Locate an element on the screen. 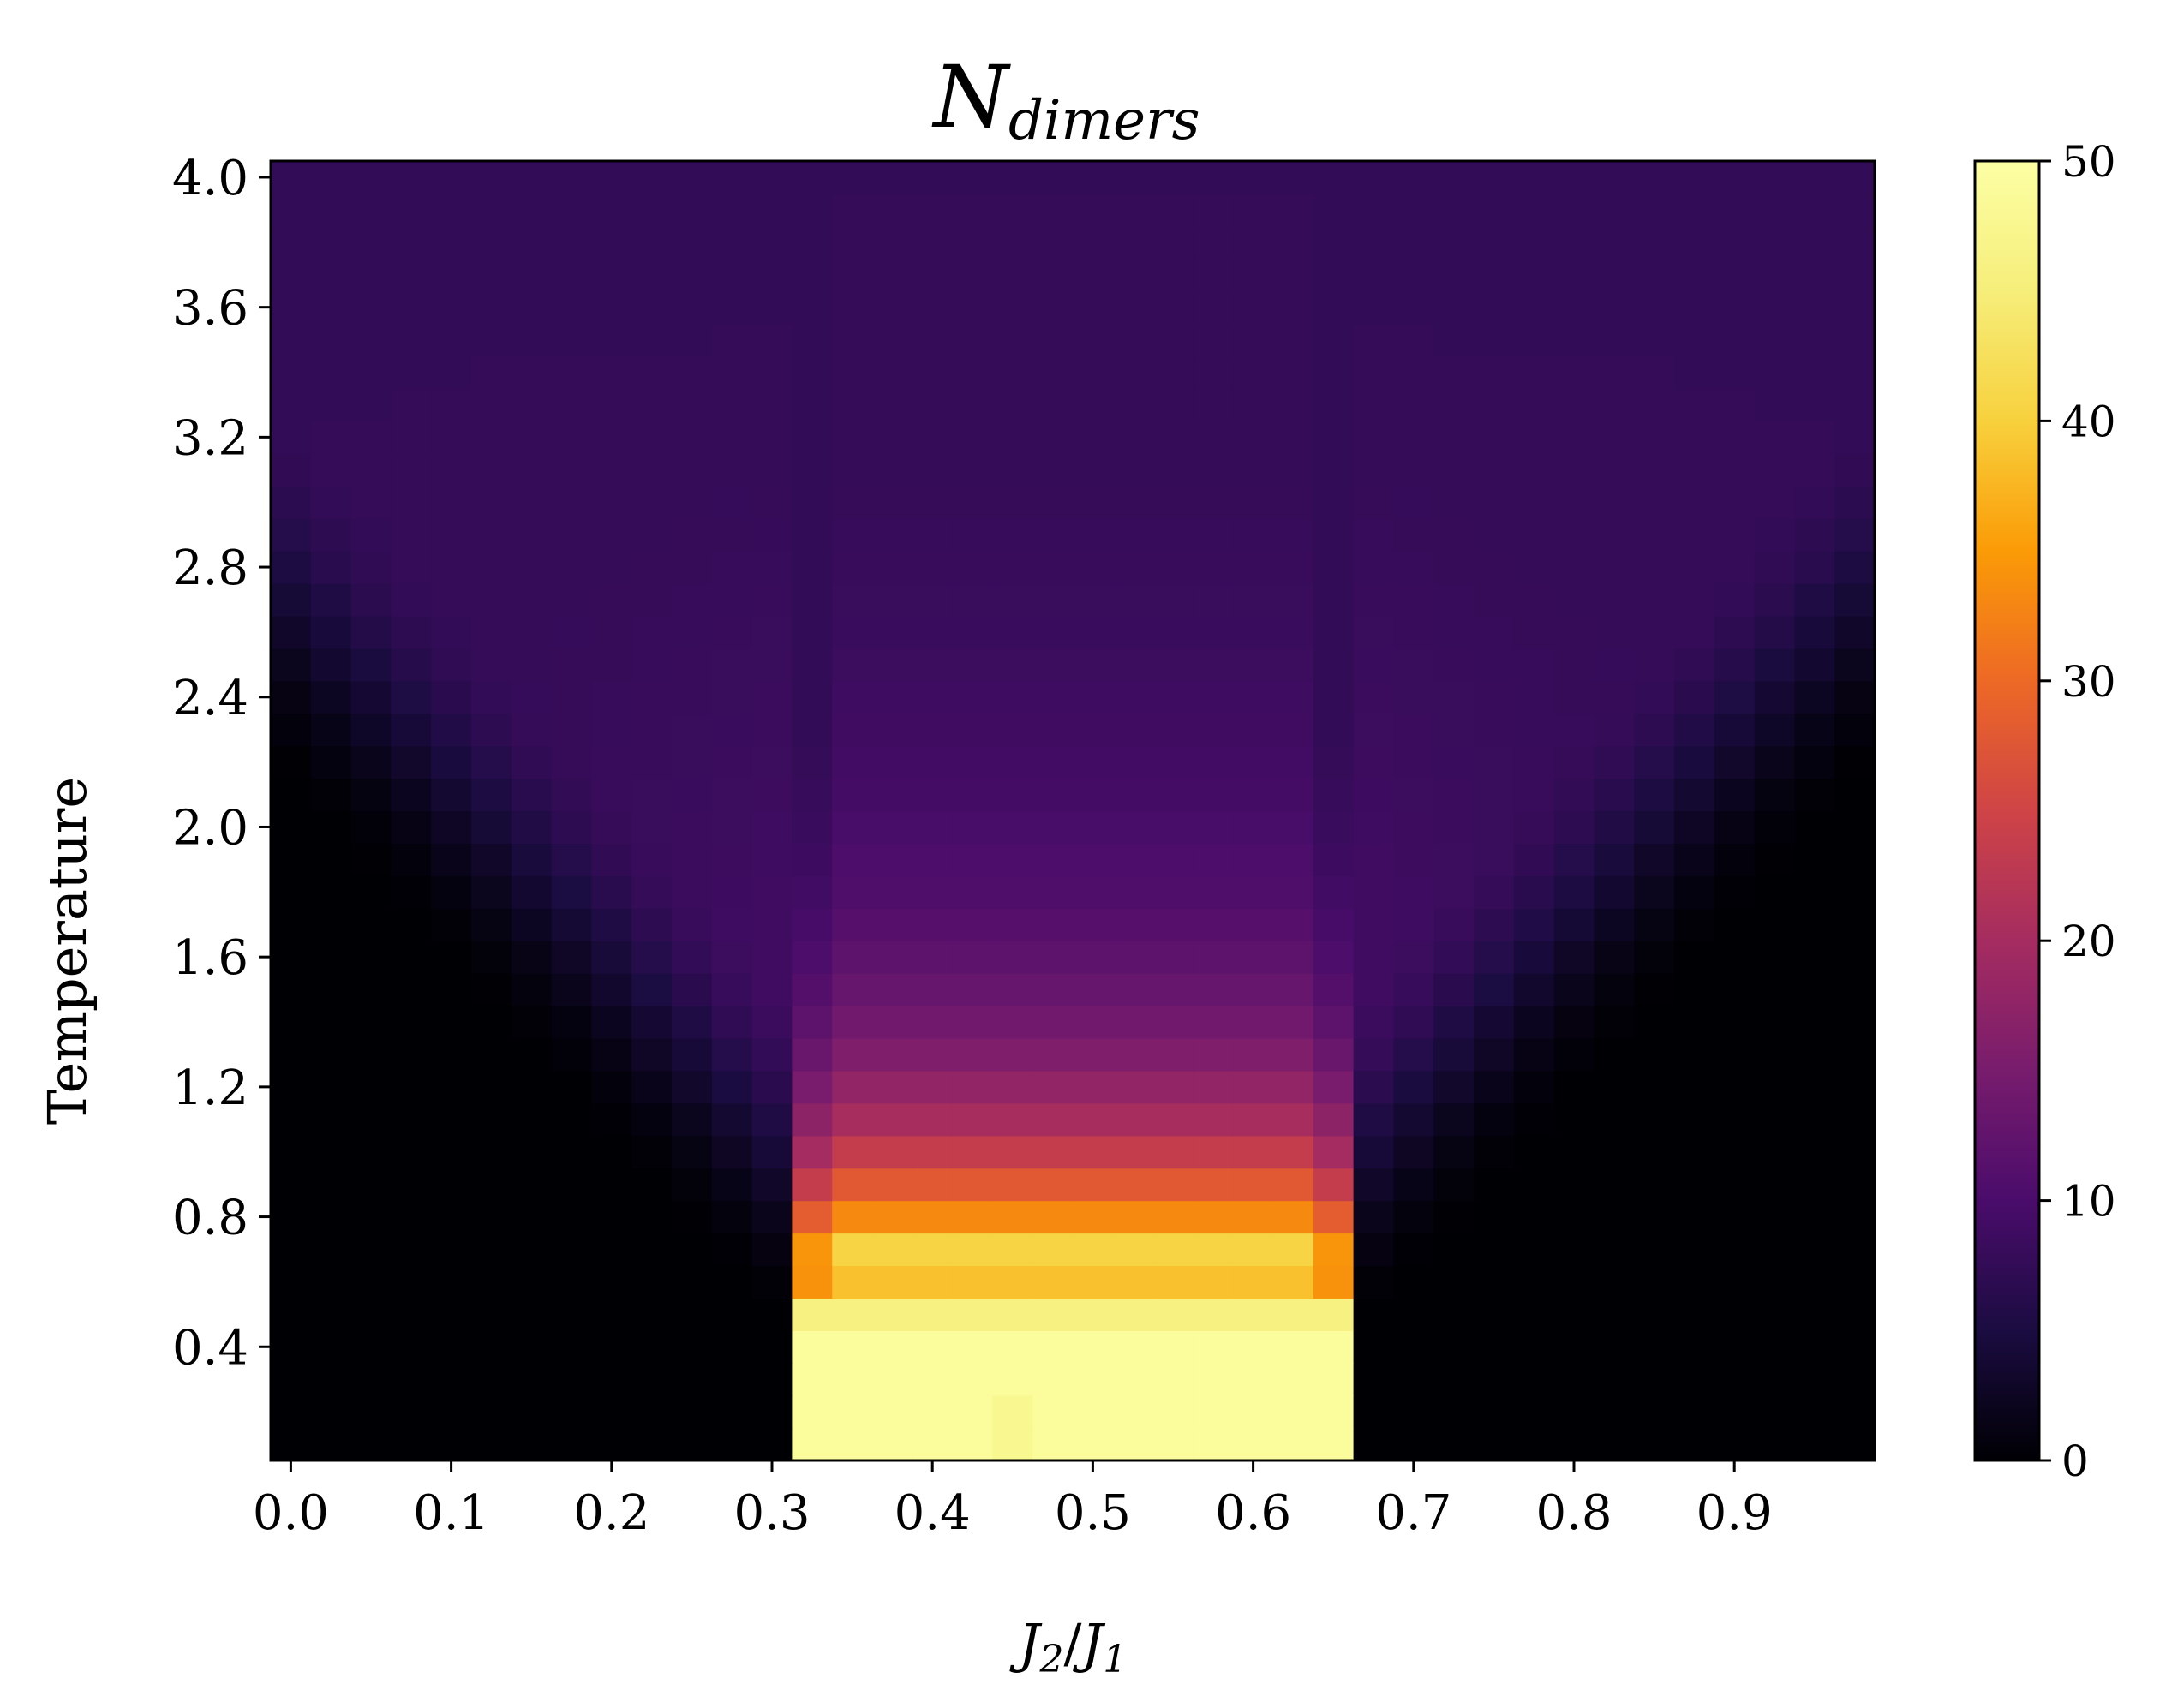 The height and width of the screenshot is (1708, 2172). x-axis-label: J2/J1 is located at coordinates (1069, 1647).